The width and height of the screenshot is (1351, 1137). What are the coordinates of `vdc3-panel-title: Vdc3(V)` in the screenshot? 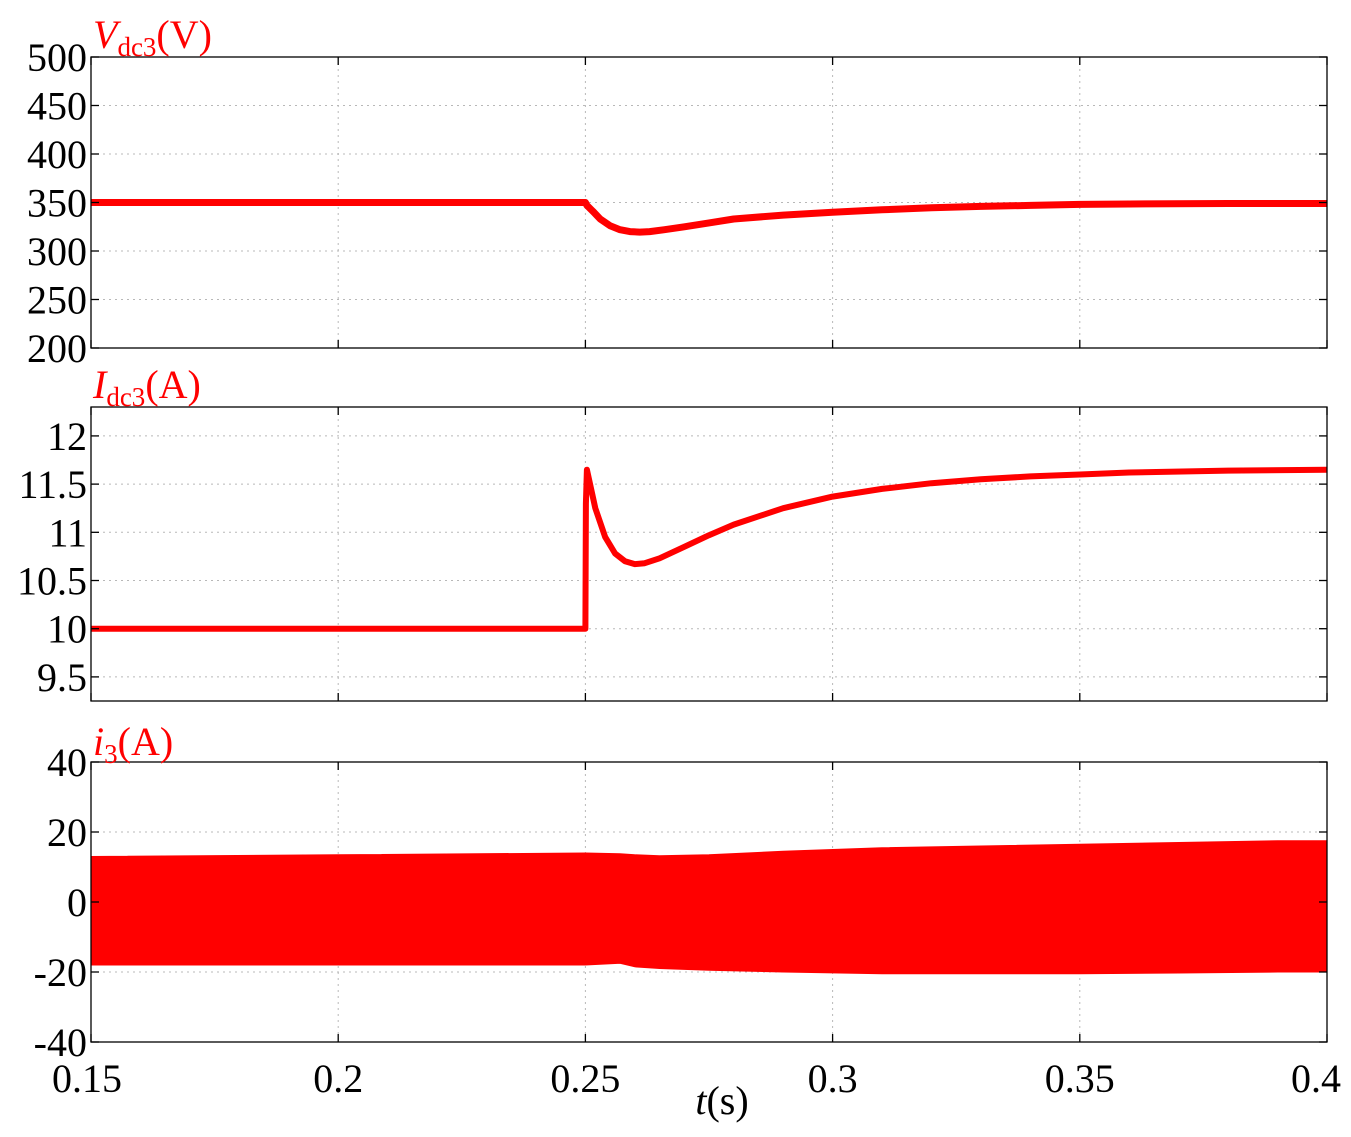 It's located at (152, 37).